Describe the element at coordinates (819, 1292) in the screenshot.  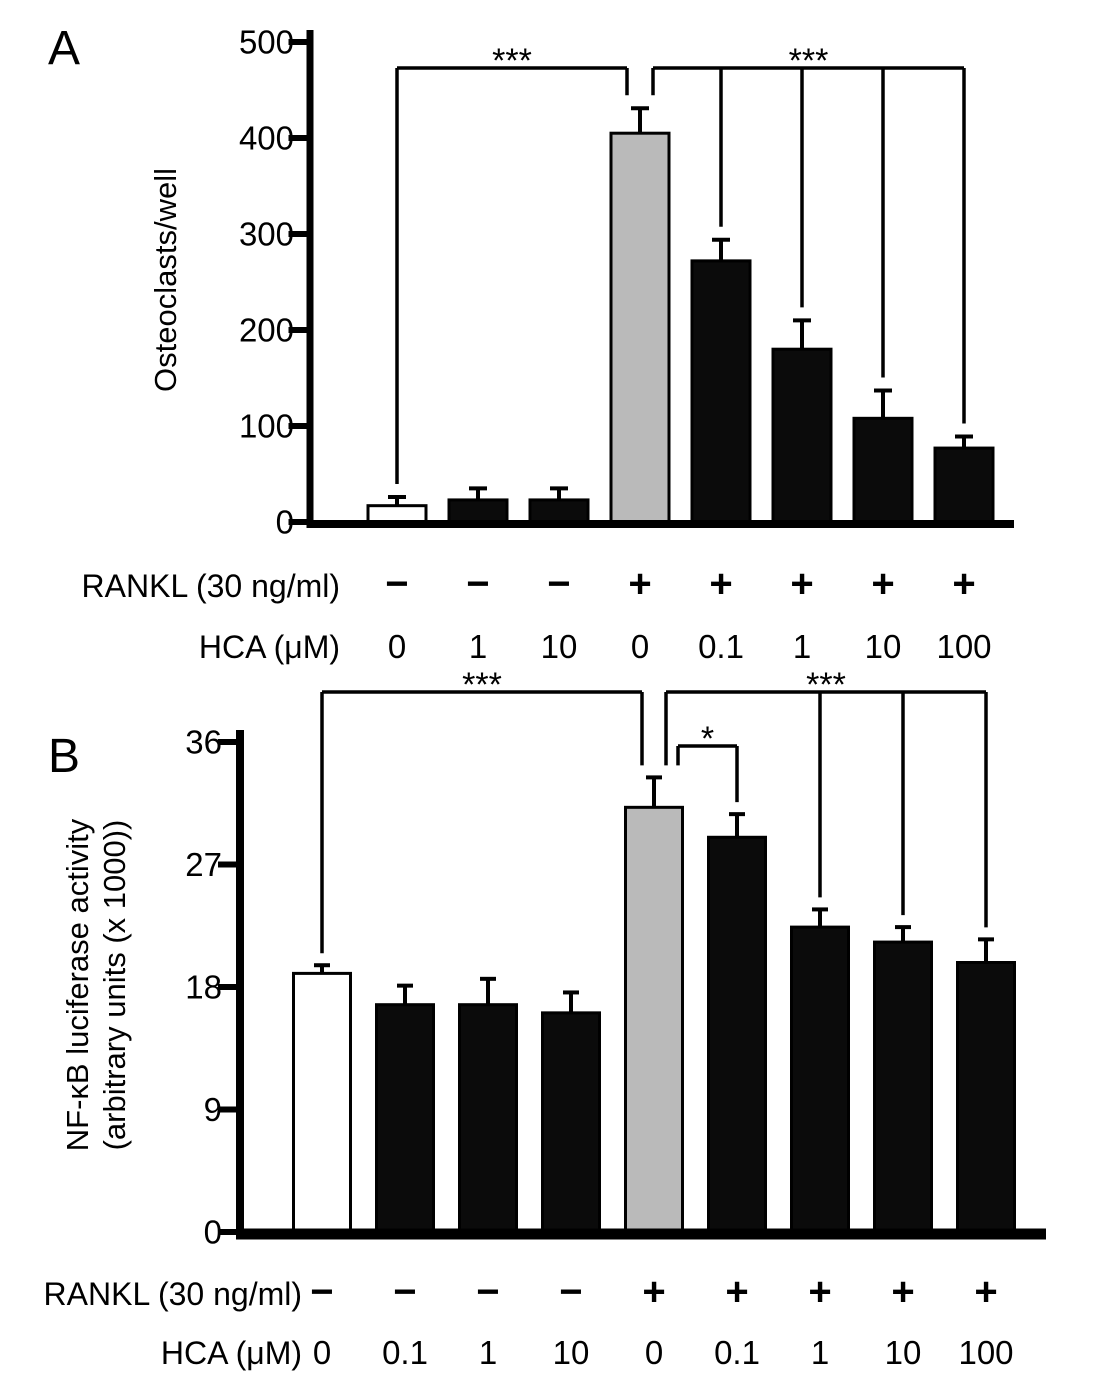
I see `panel-b-x-row-0-value-6: +` at that location.